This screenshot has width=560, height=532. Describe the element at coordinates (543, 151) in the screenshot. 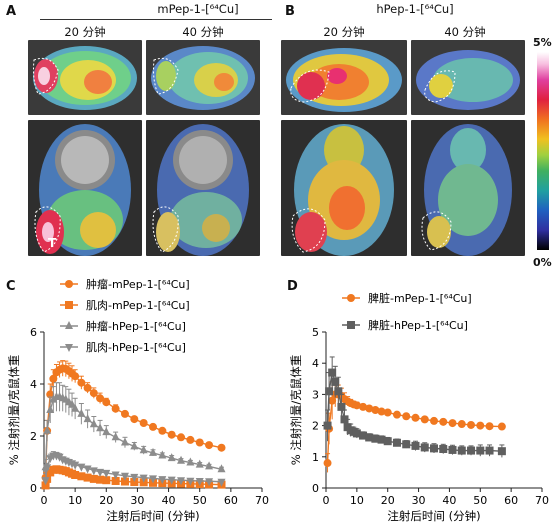

I see `colorbar` at that location.